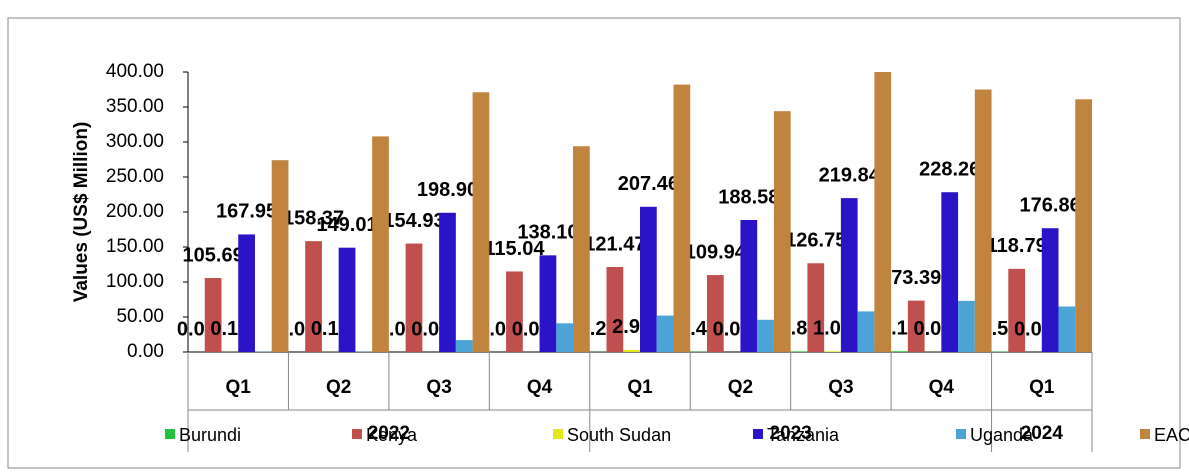 This screenshot has height=472, width=1189. What do you see at coordinates (210, 435) in the screenshot?
I see `legend-label: Burundi` at bounding box center [210, 435].